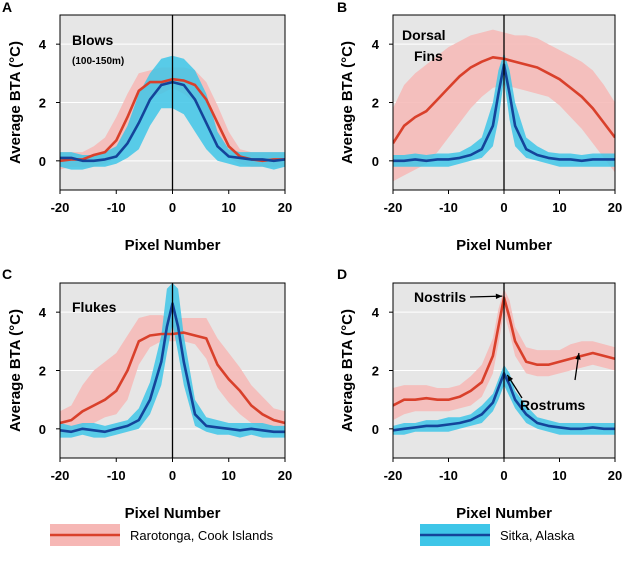 This screenshot has height=563, width=624. I want to click on annotation-nostrils: Nostrils, so click(440, 297).